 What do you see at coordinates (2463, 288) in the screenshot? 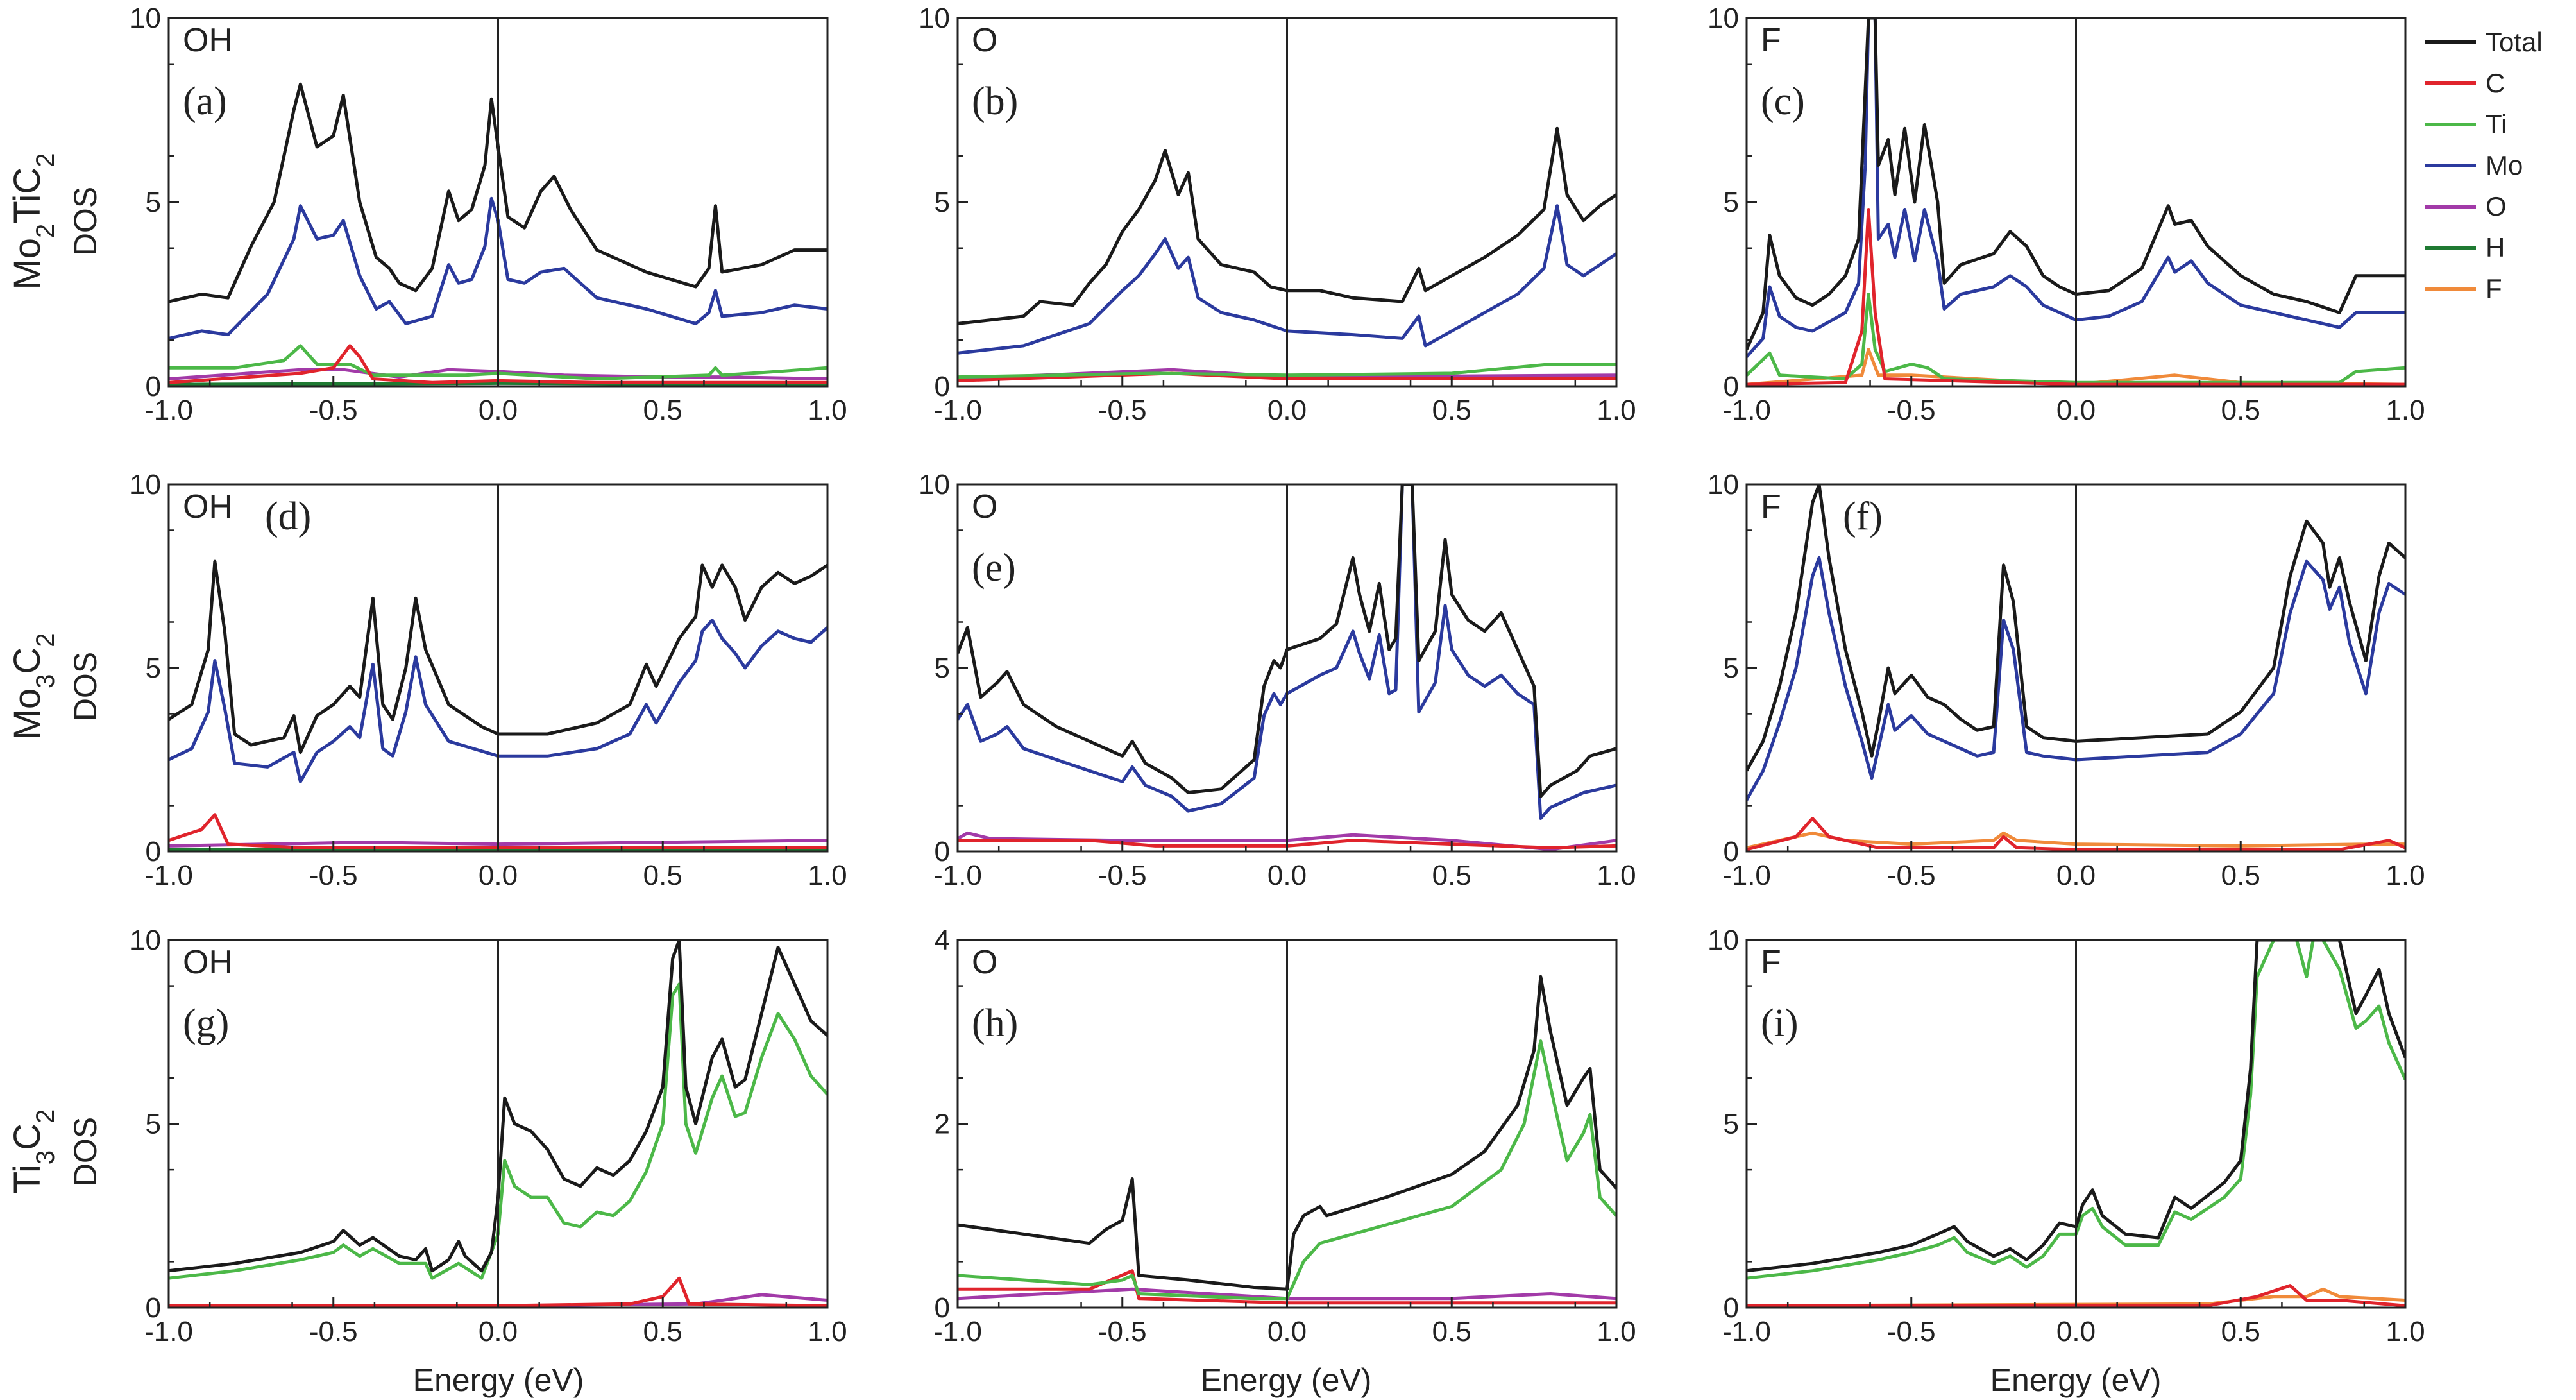
I see `legend-item-f: F` at bounding box center [2463, 288].